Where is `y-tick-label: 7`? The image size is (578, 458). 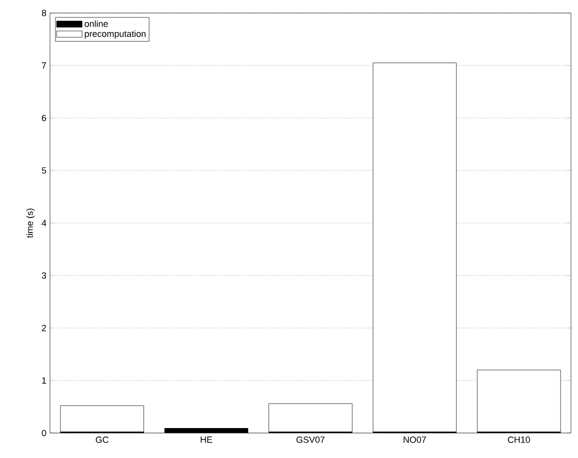
y-tick-label: 7 is located at coordinates (44, 65).